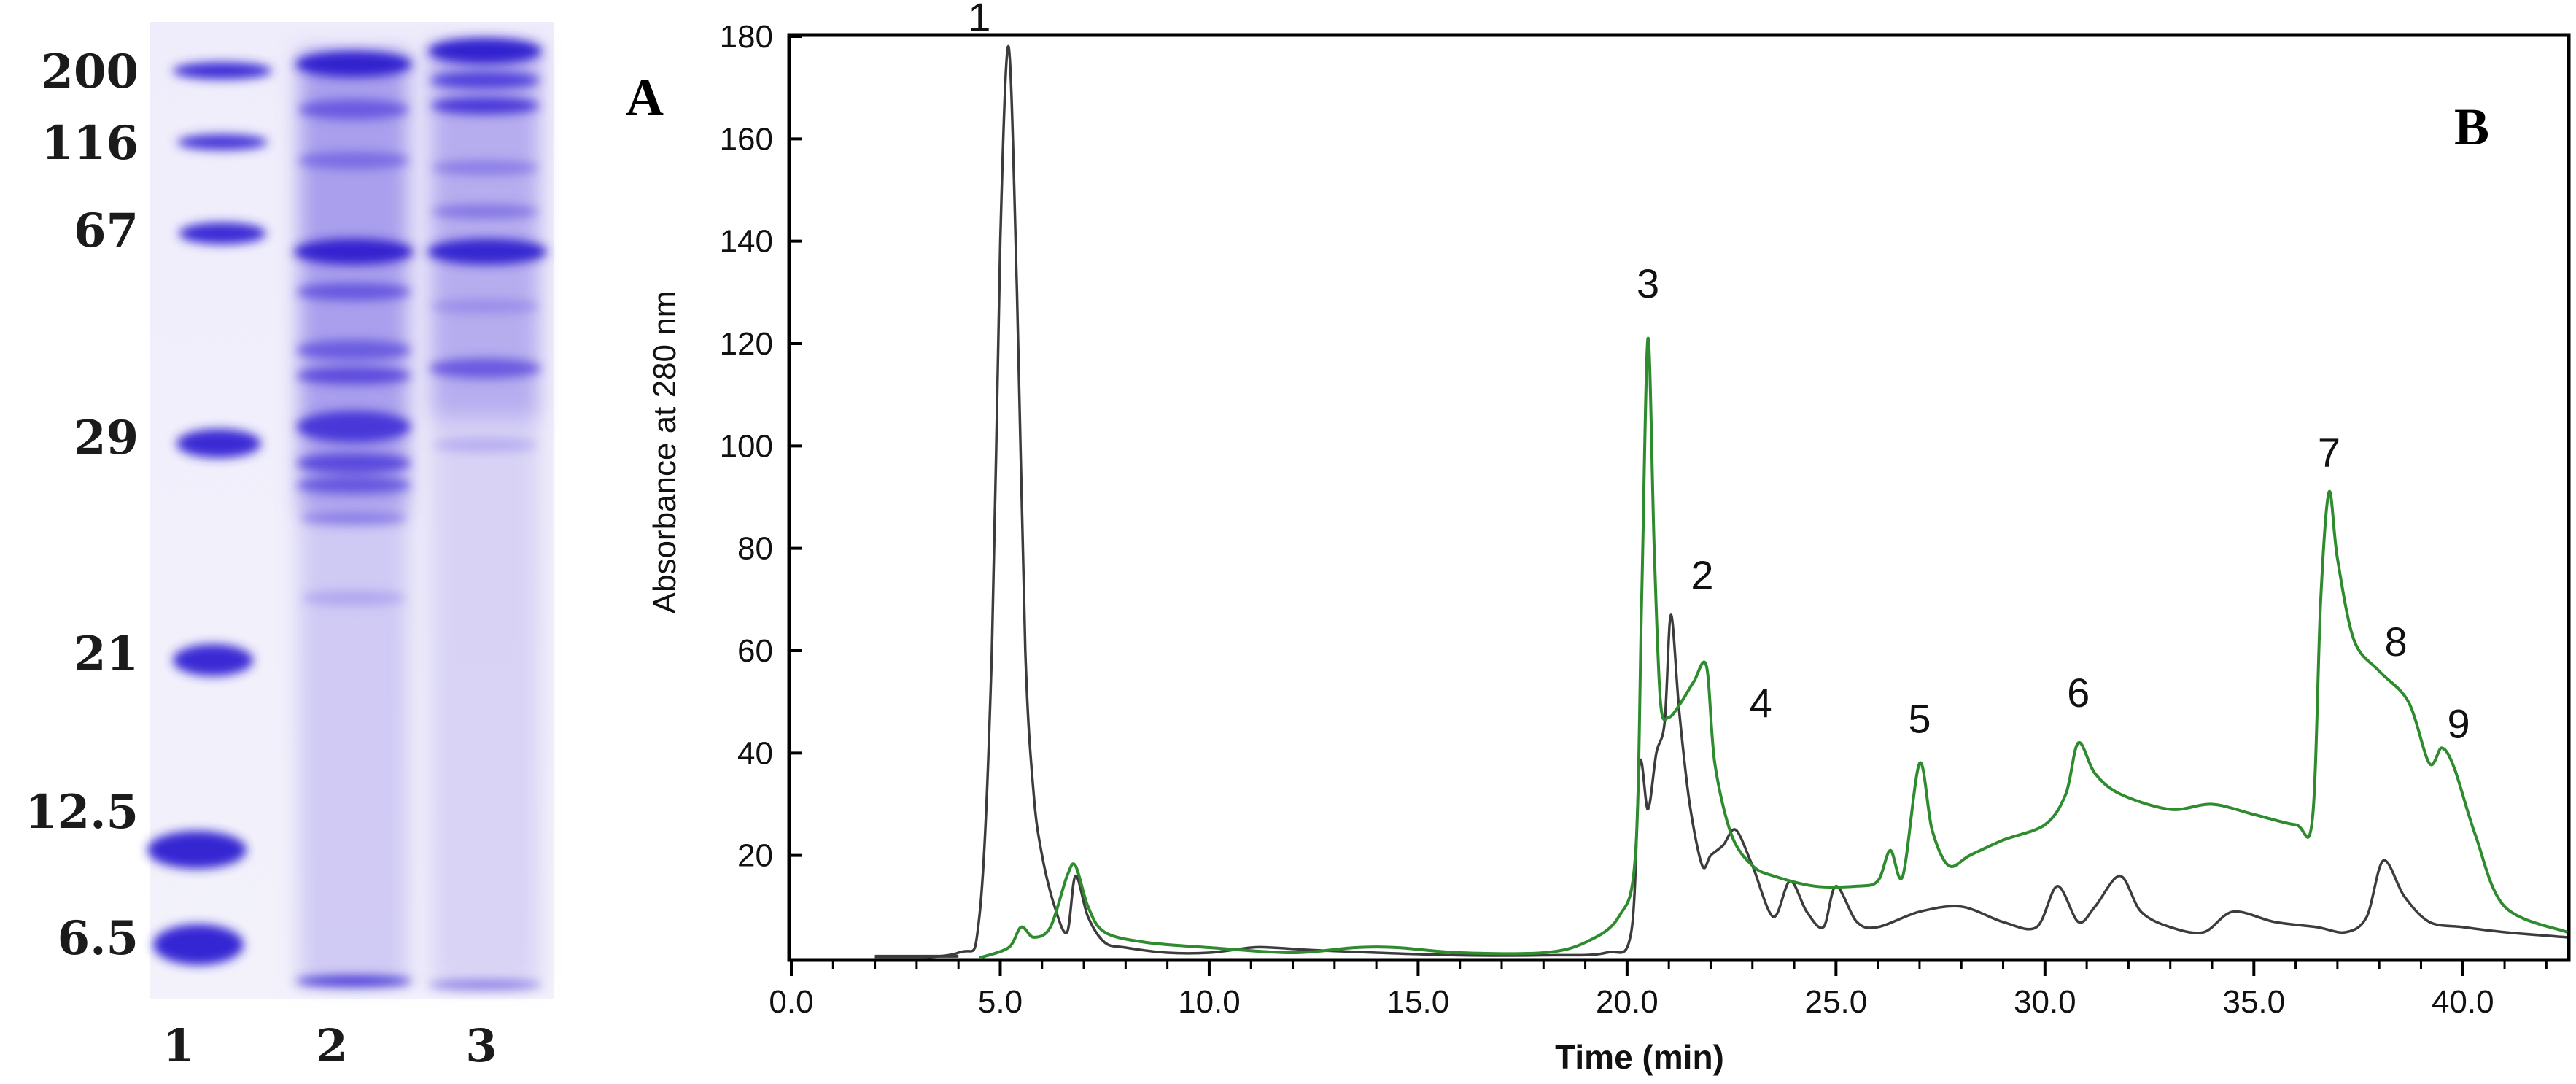 This screenshot has width=2576, height=1084. What do you see at coordinates (1640, 1057) in the screenshot?
I see `x-axis-title: Time (min)` at bounding box center [1640, 1057].